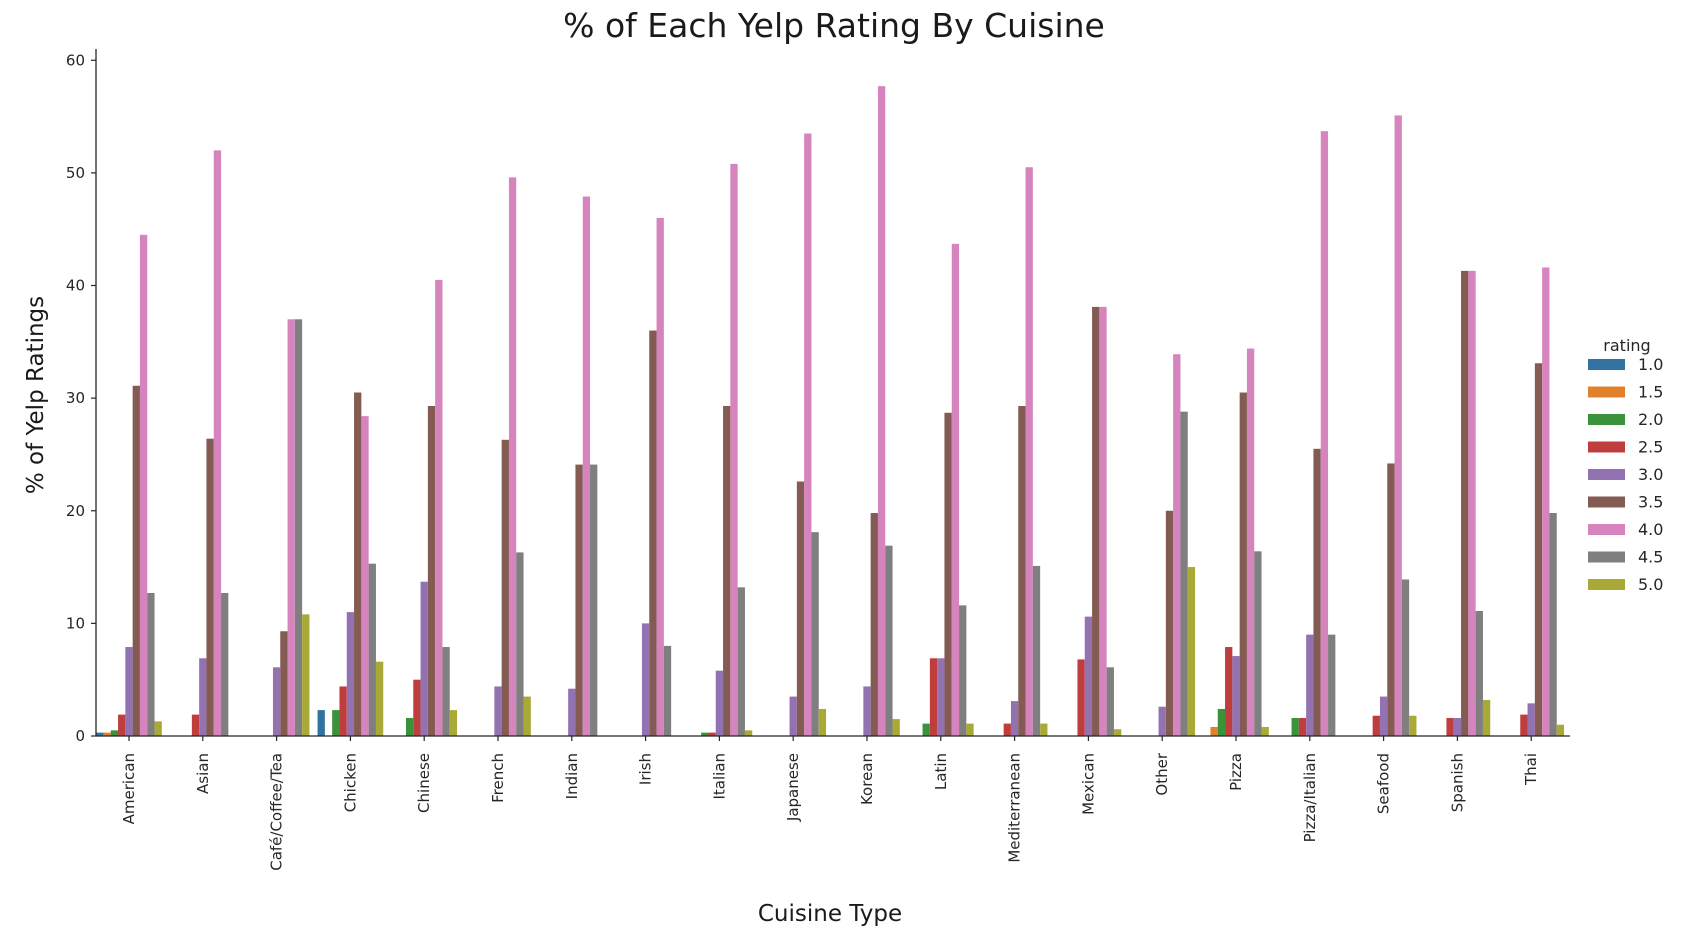 The height and width of the screenshot is (938, 1688). I want to click on x-tick-label: Mexican, so click(1088, 784).